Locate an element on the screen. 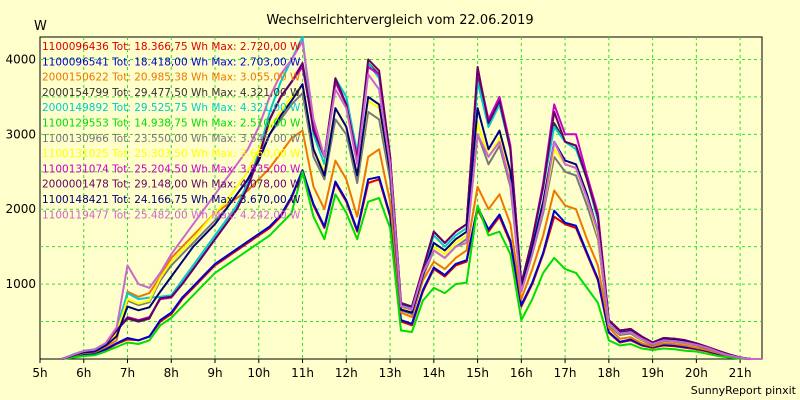 This screenshot has height=400, width=800. y-tick-label: 2000 is located at coordinates (20, 209).